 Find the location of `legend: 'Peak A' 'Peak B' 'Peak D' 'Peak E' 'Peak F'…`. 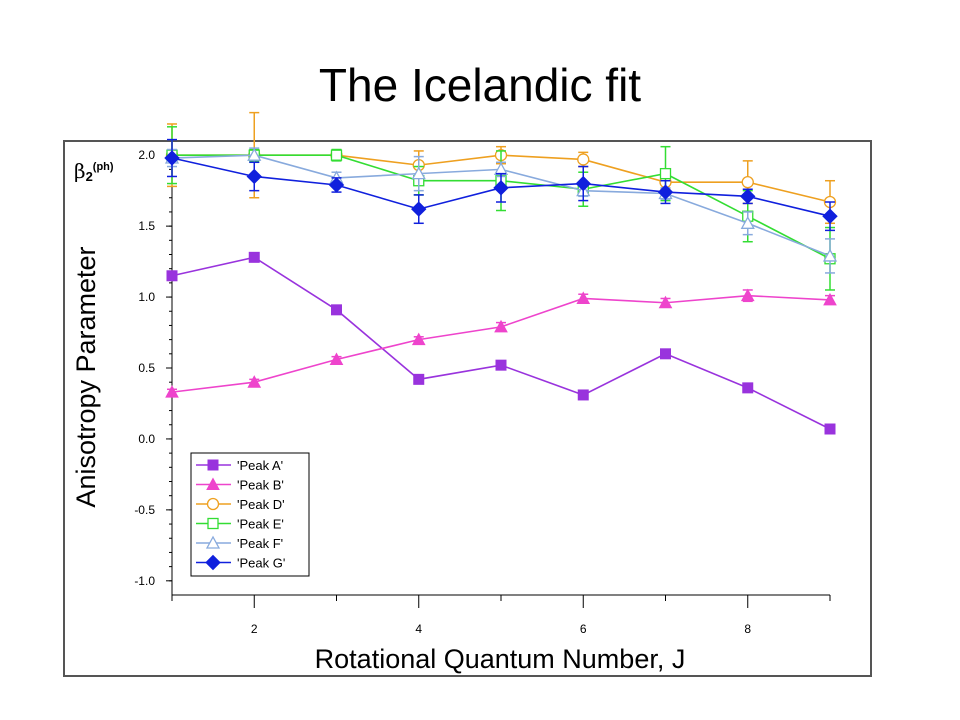

legend: 'Peak A' 'Peak B' 'Peak D' 'Peak E' 'Peak F'… is located at coordinates (250, 514).